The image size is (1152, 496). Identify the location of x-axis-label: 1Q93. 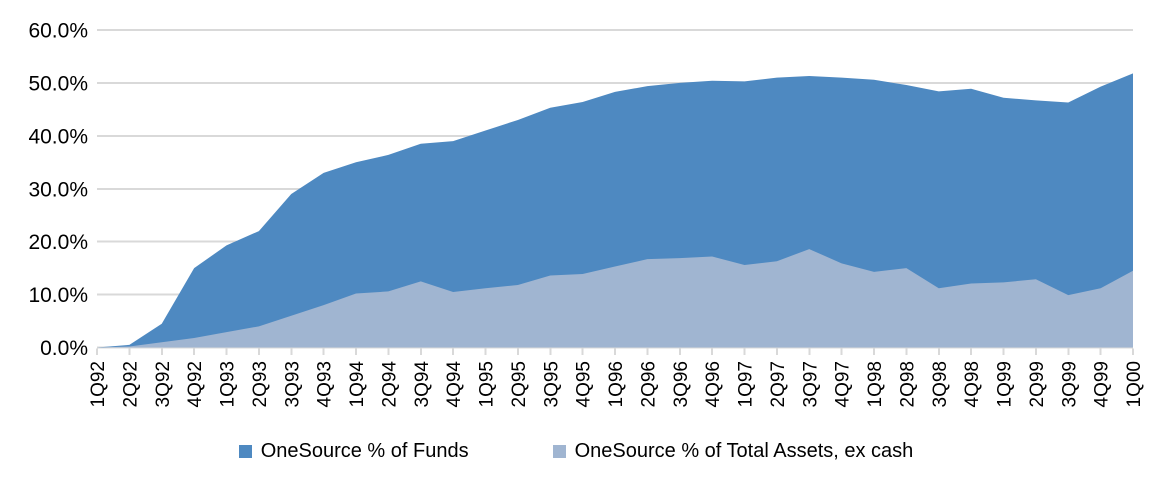
(228, 384).